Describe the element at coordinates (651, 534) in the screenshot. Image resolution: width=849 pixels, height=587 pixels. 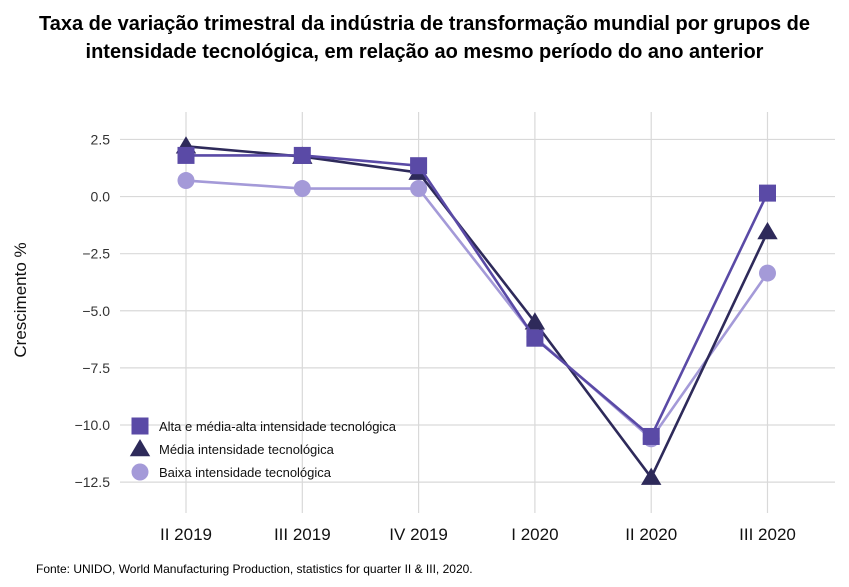
I see `x-tick-label: II 2020` at that location.